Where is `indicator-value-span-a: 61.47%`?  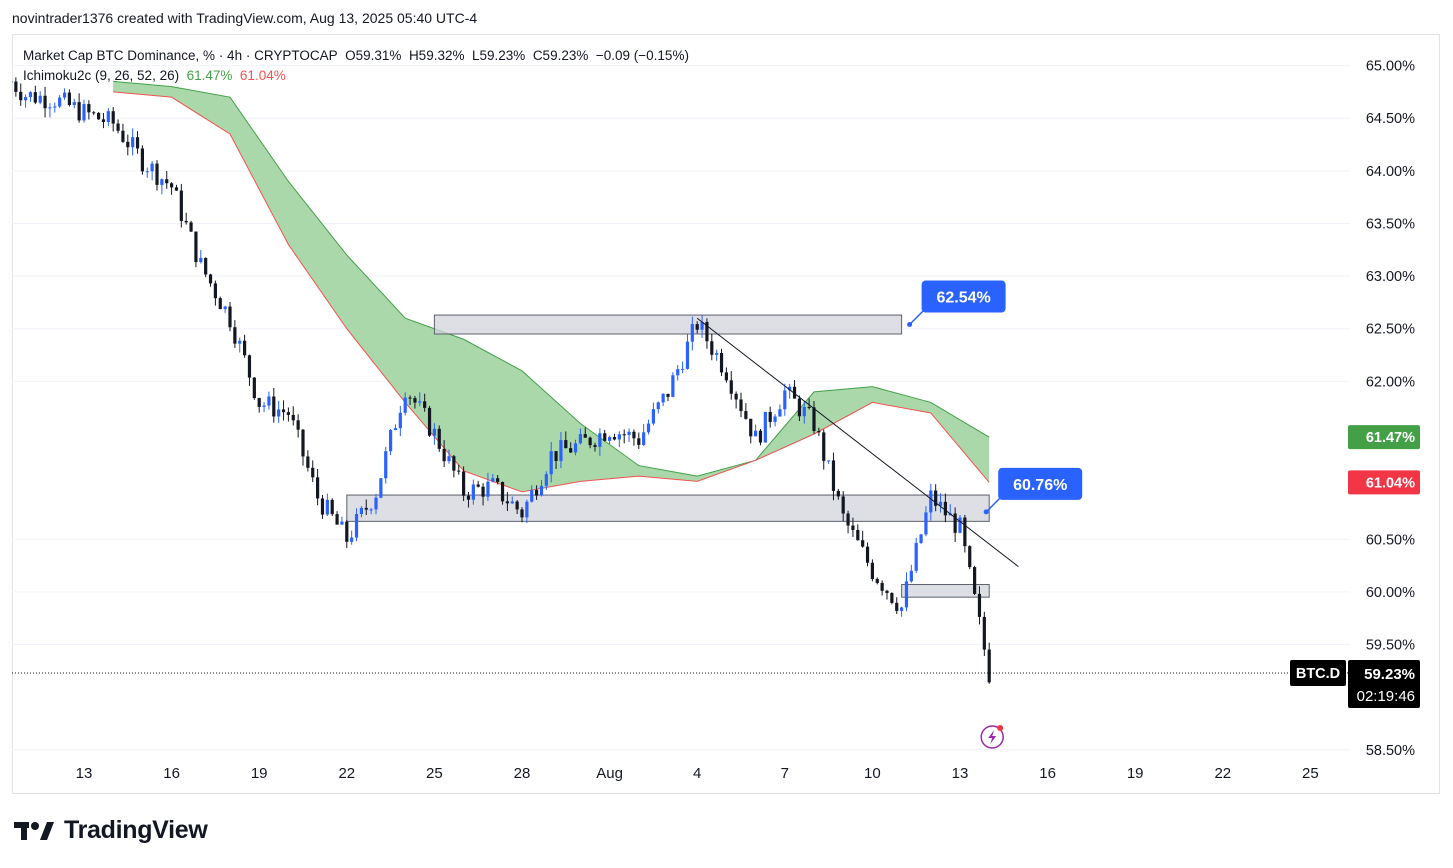
indicator-value-span-a: 61.47% is located at coordinates (209, 75).